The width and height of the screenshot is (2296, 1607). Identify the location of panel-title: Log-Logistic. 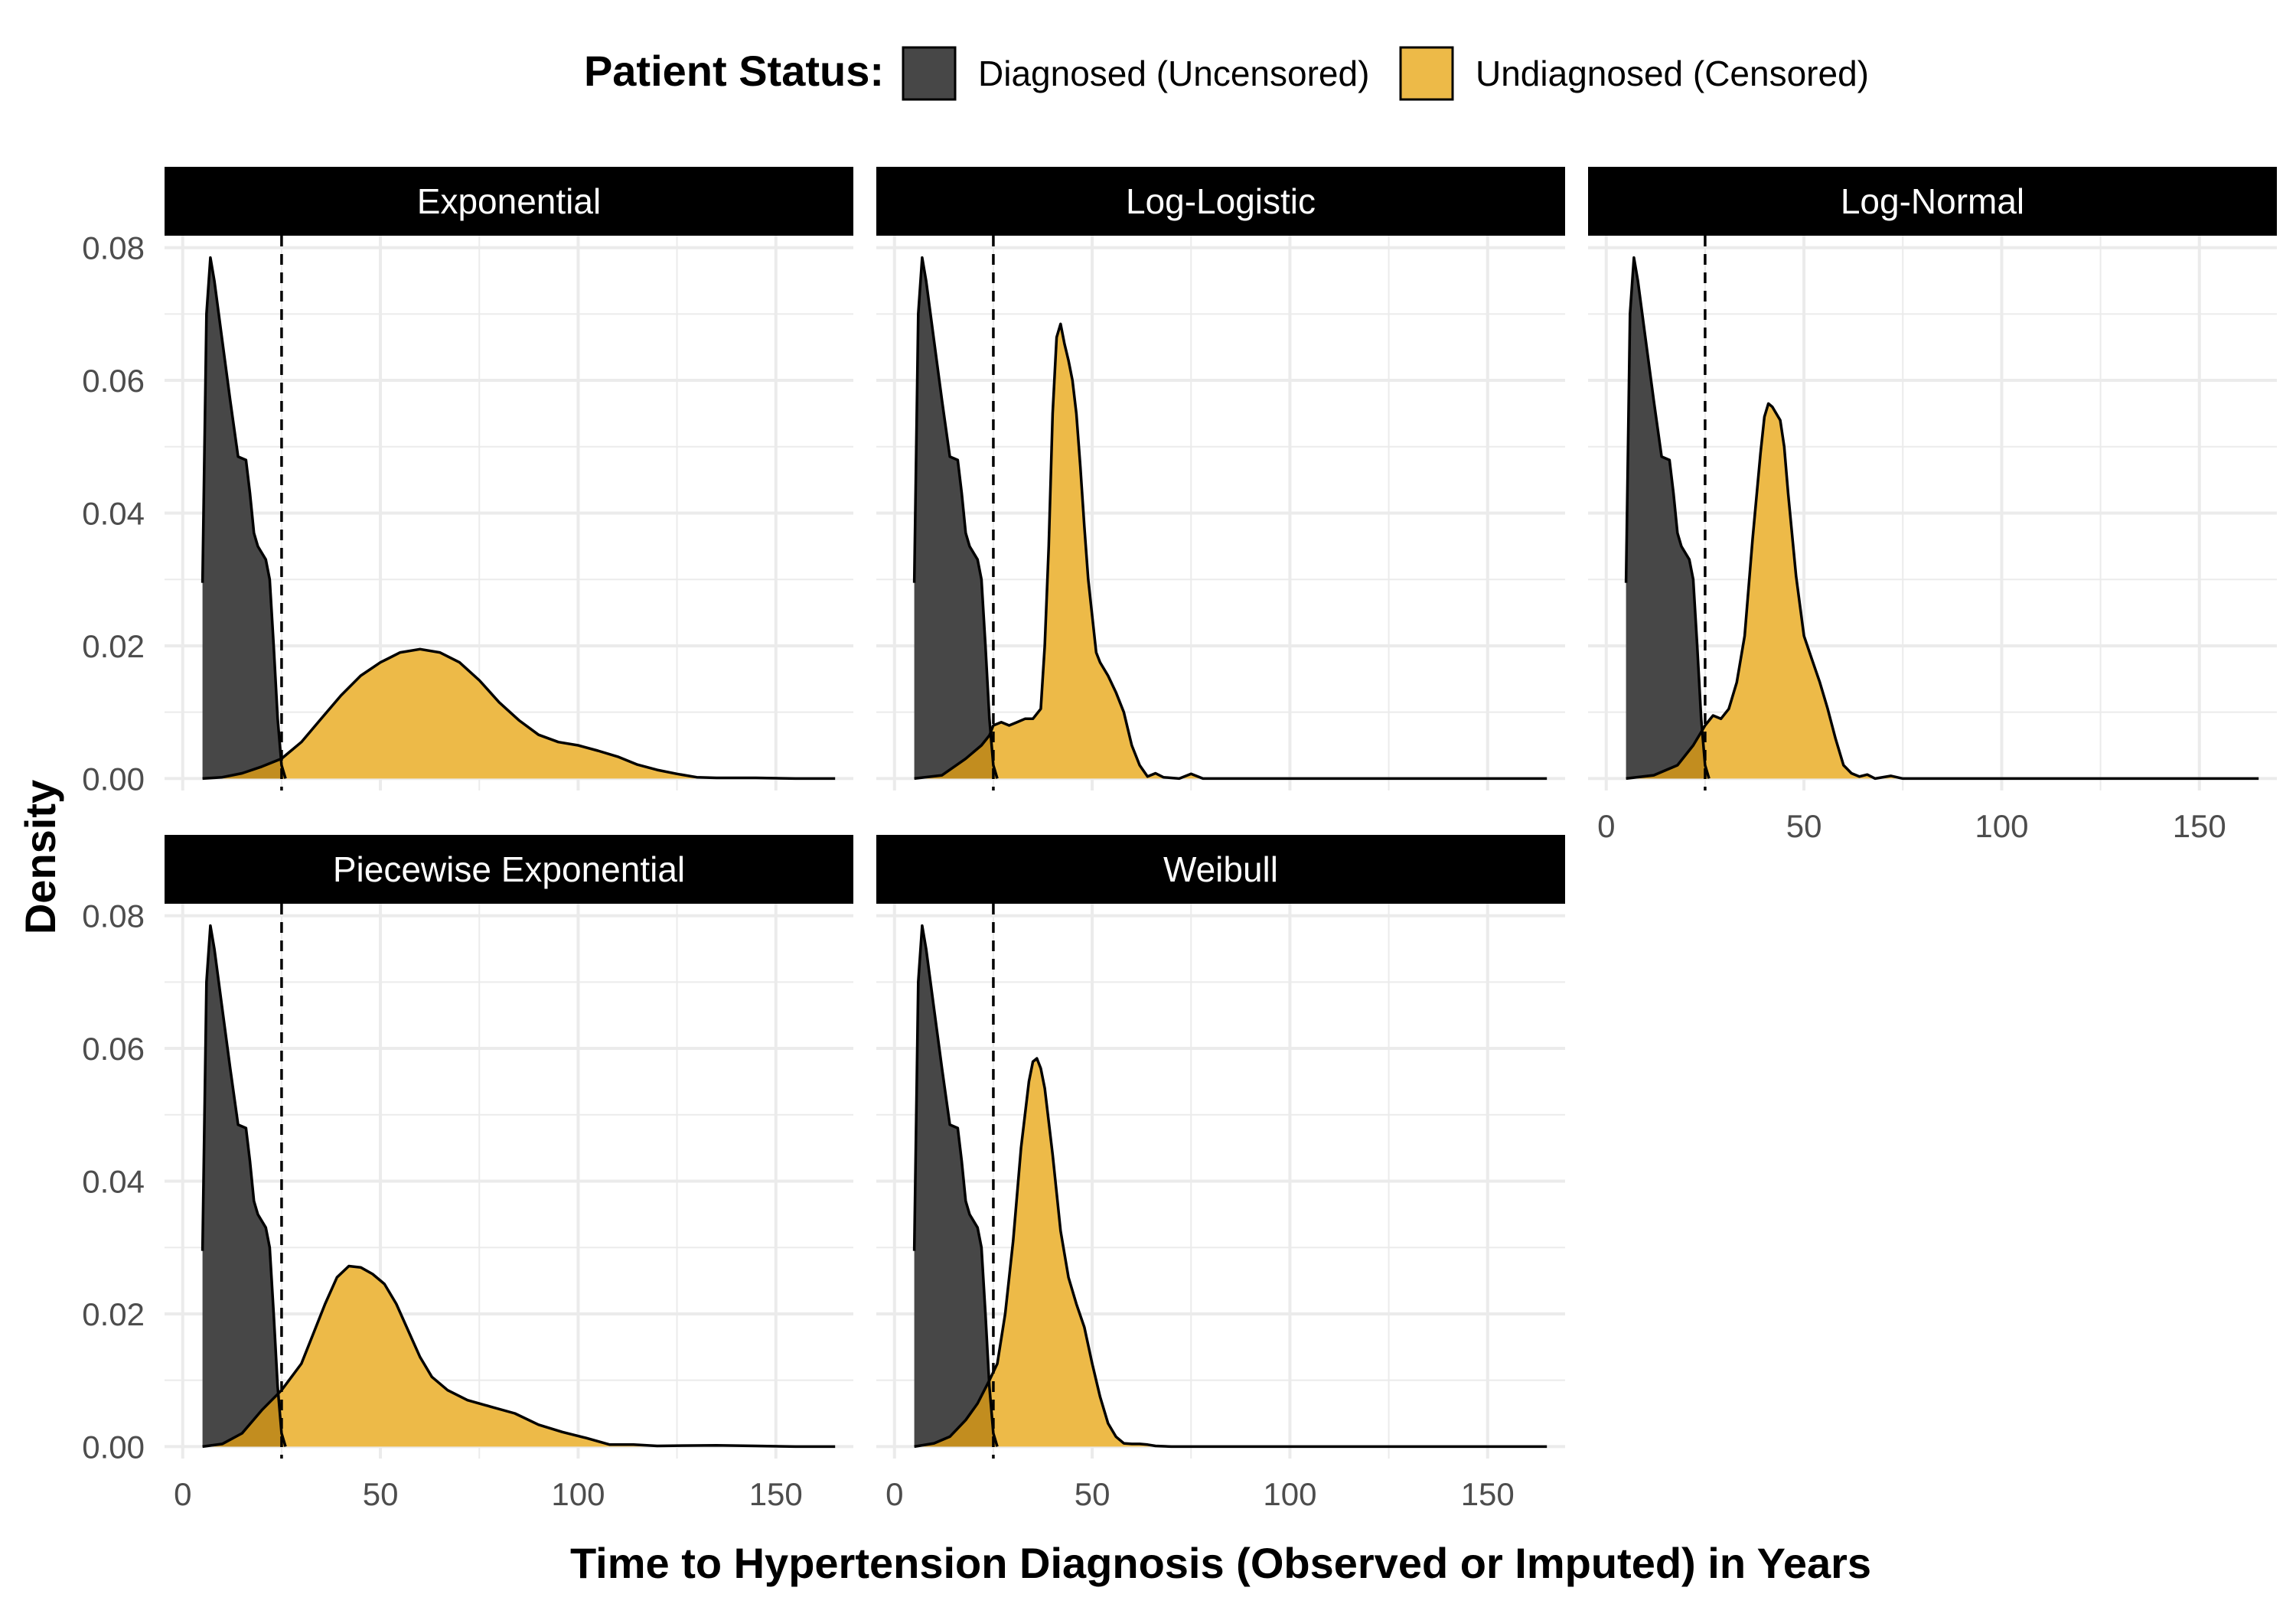
(1221, 201).